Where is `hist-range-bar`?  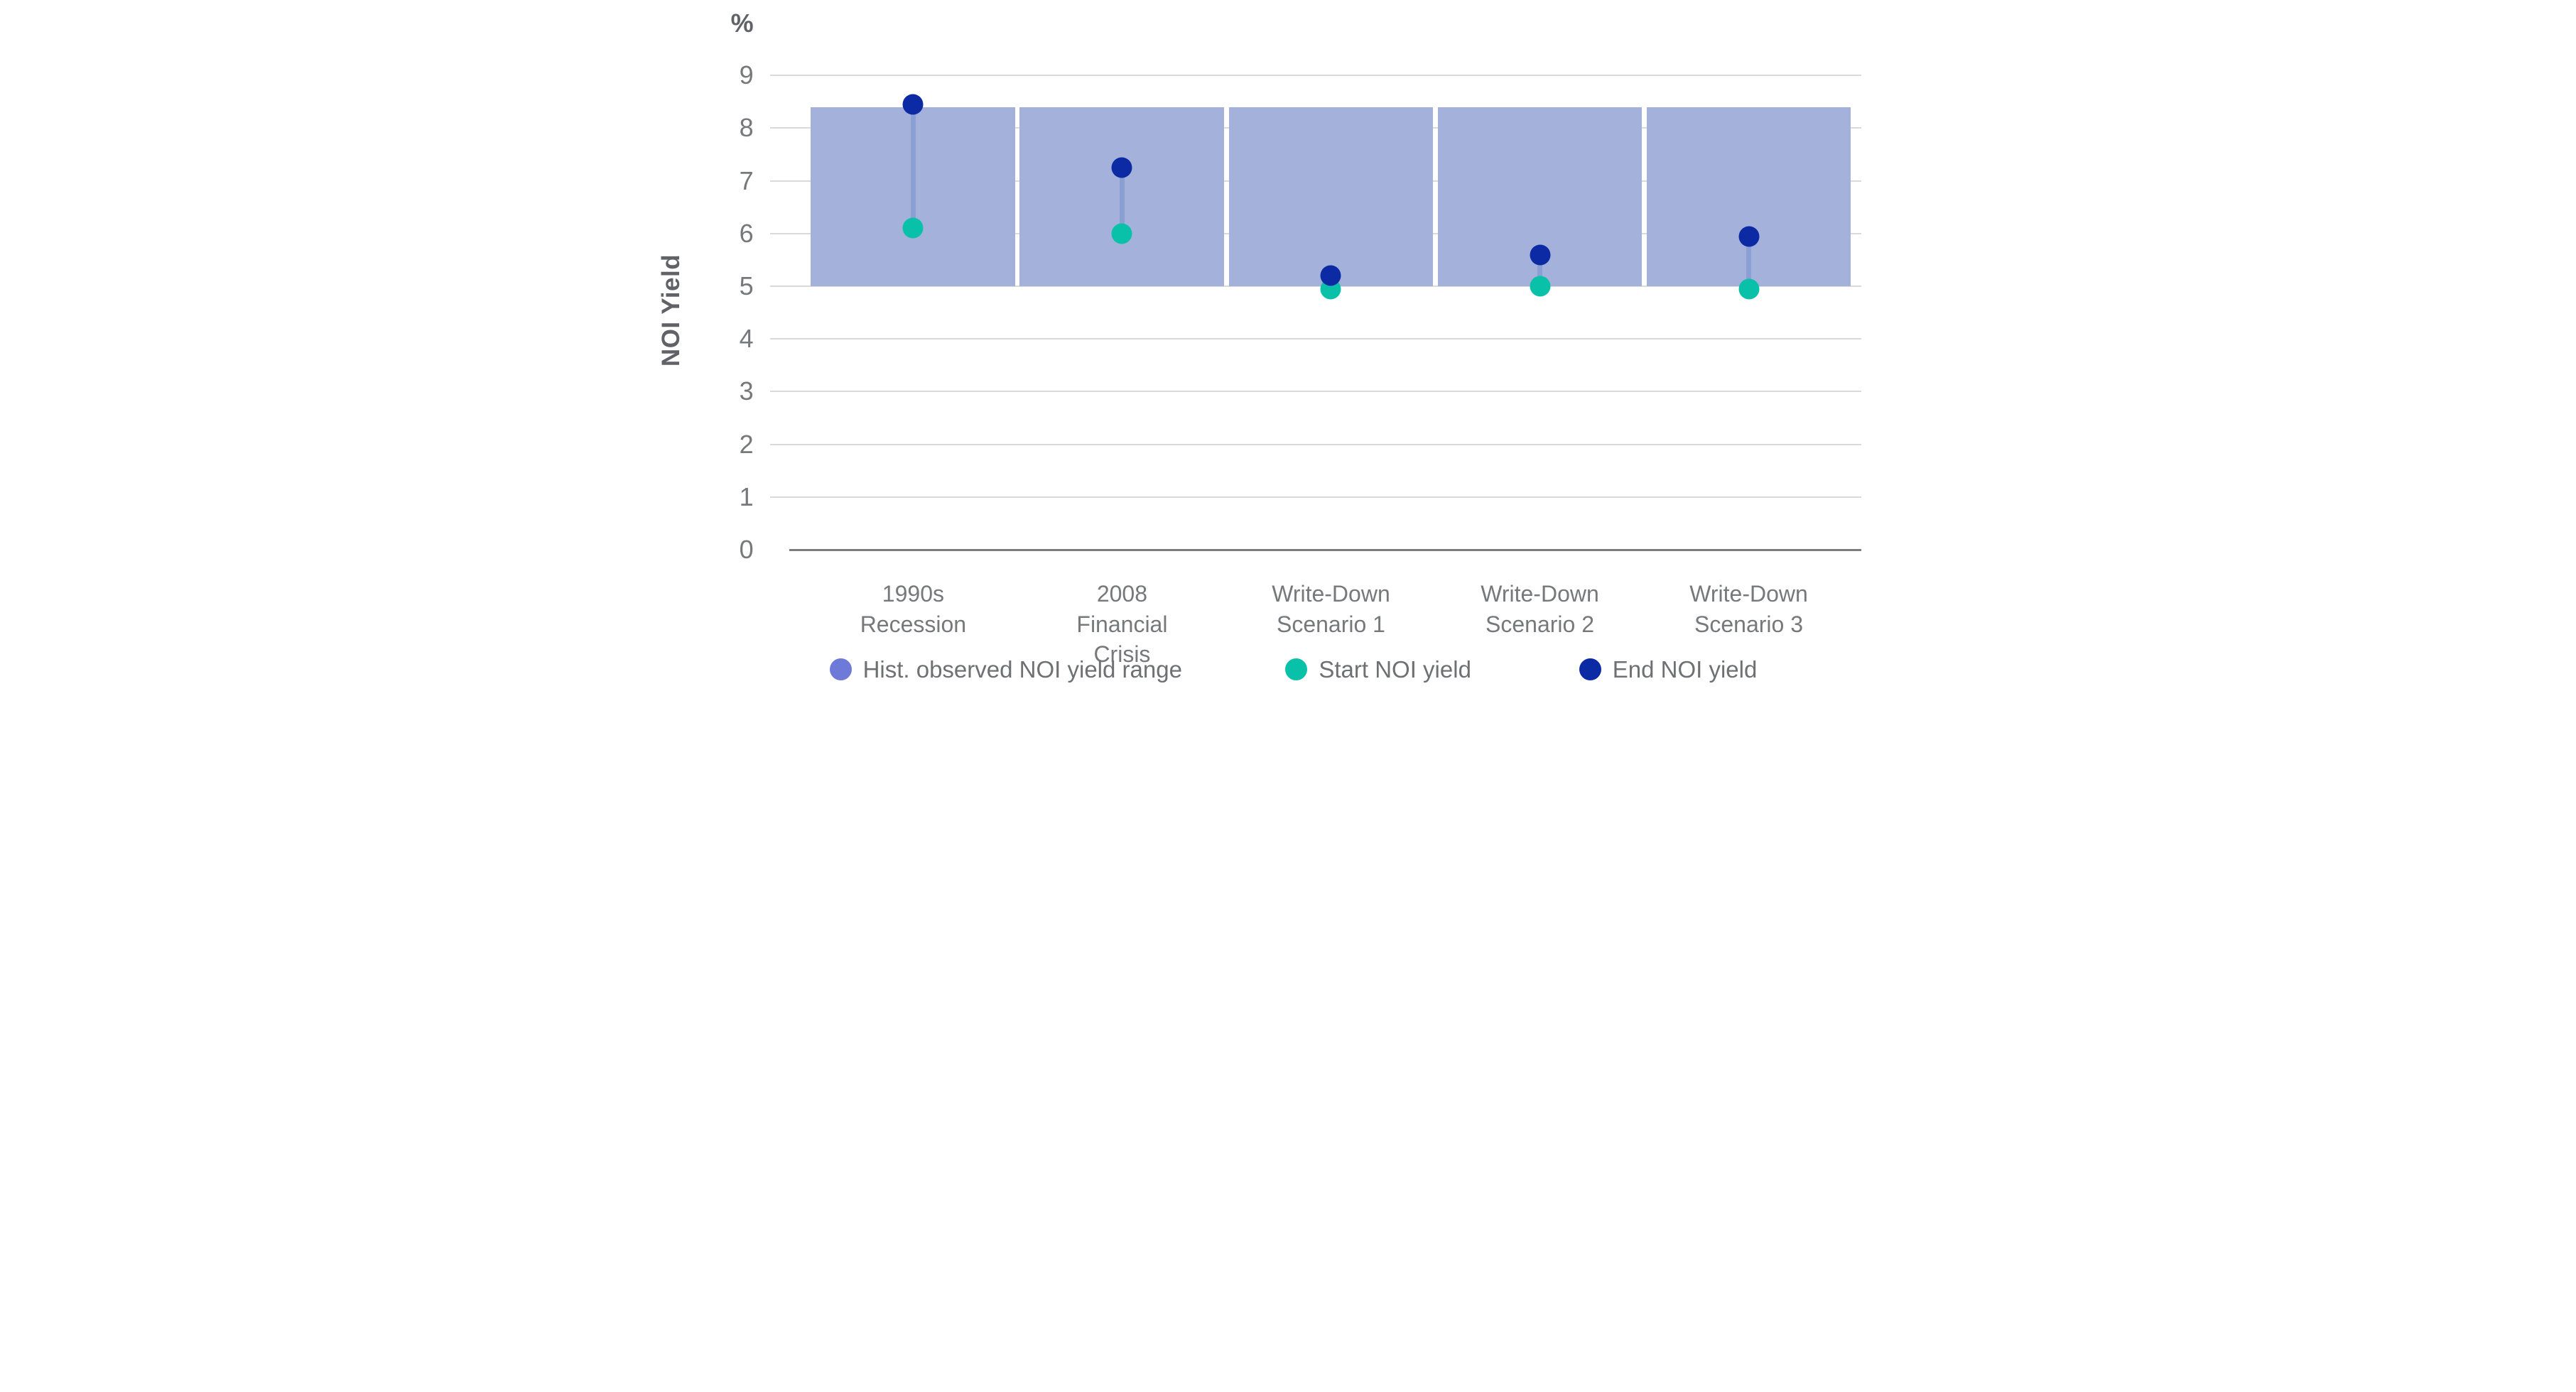
hist-range-bar is located at coordinates (1331, 197).